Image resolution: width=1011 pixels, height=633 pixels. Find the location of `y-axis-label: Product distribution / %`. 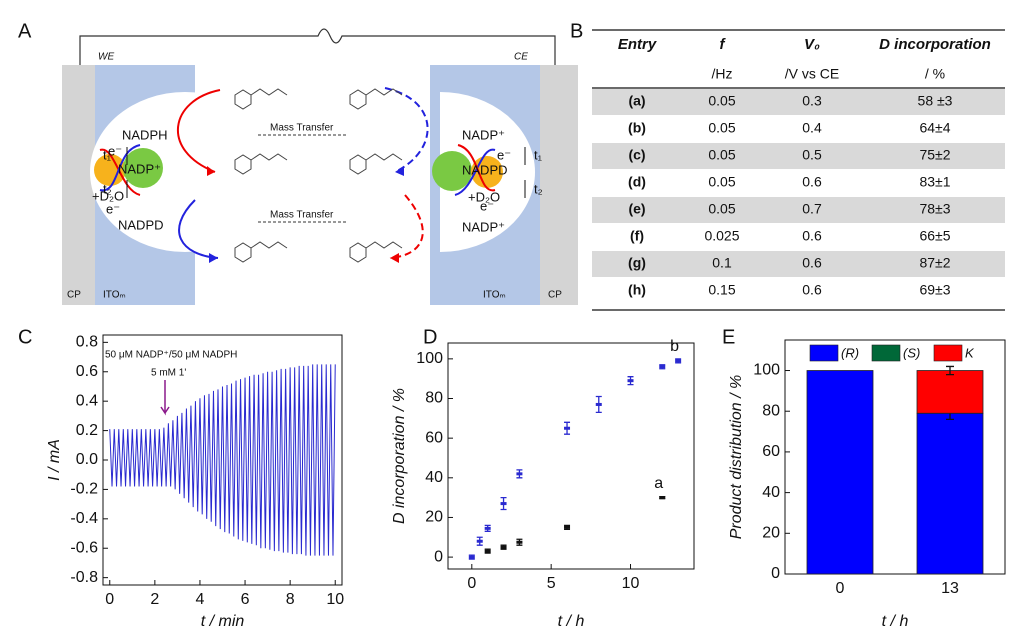

y-axis-label: Product distribution / % is located at coordinates (736, 457).